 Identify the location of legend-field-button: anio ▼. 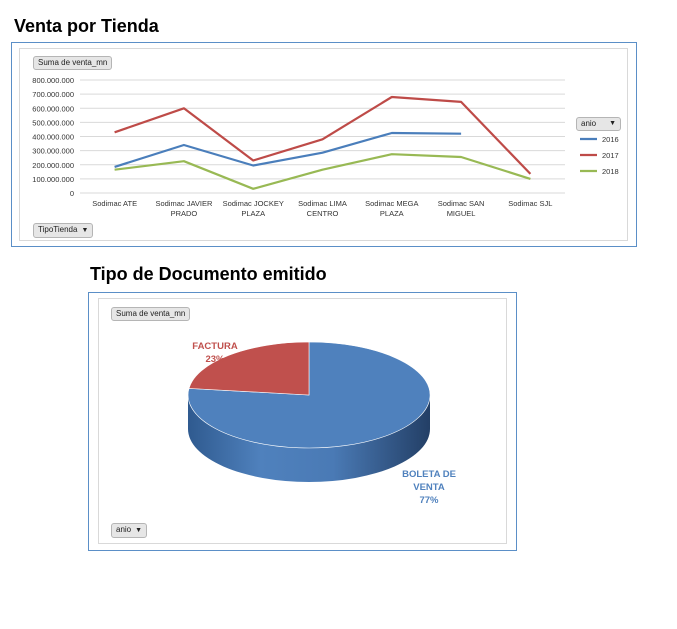
(598, 124).